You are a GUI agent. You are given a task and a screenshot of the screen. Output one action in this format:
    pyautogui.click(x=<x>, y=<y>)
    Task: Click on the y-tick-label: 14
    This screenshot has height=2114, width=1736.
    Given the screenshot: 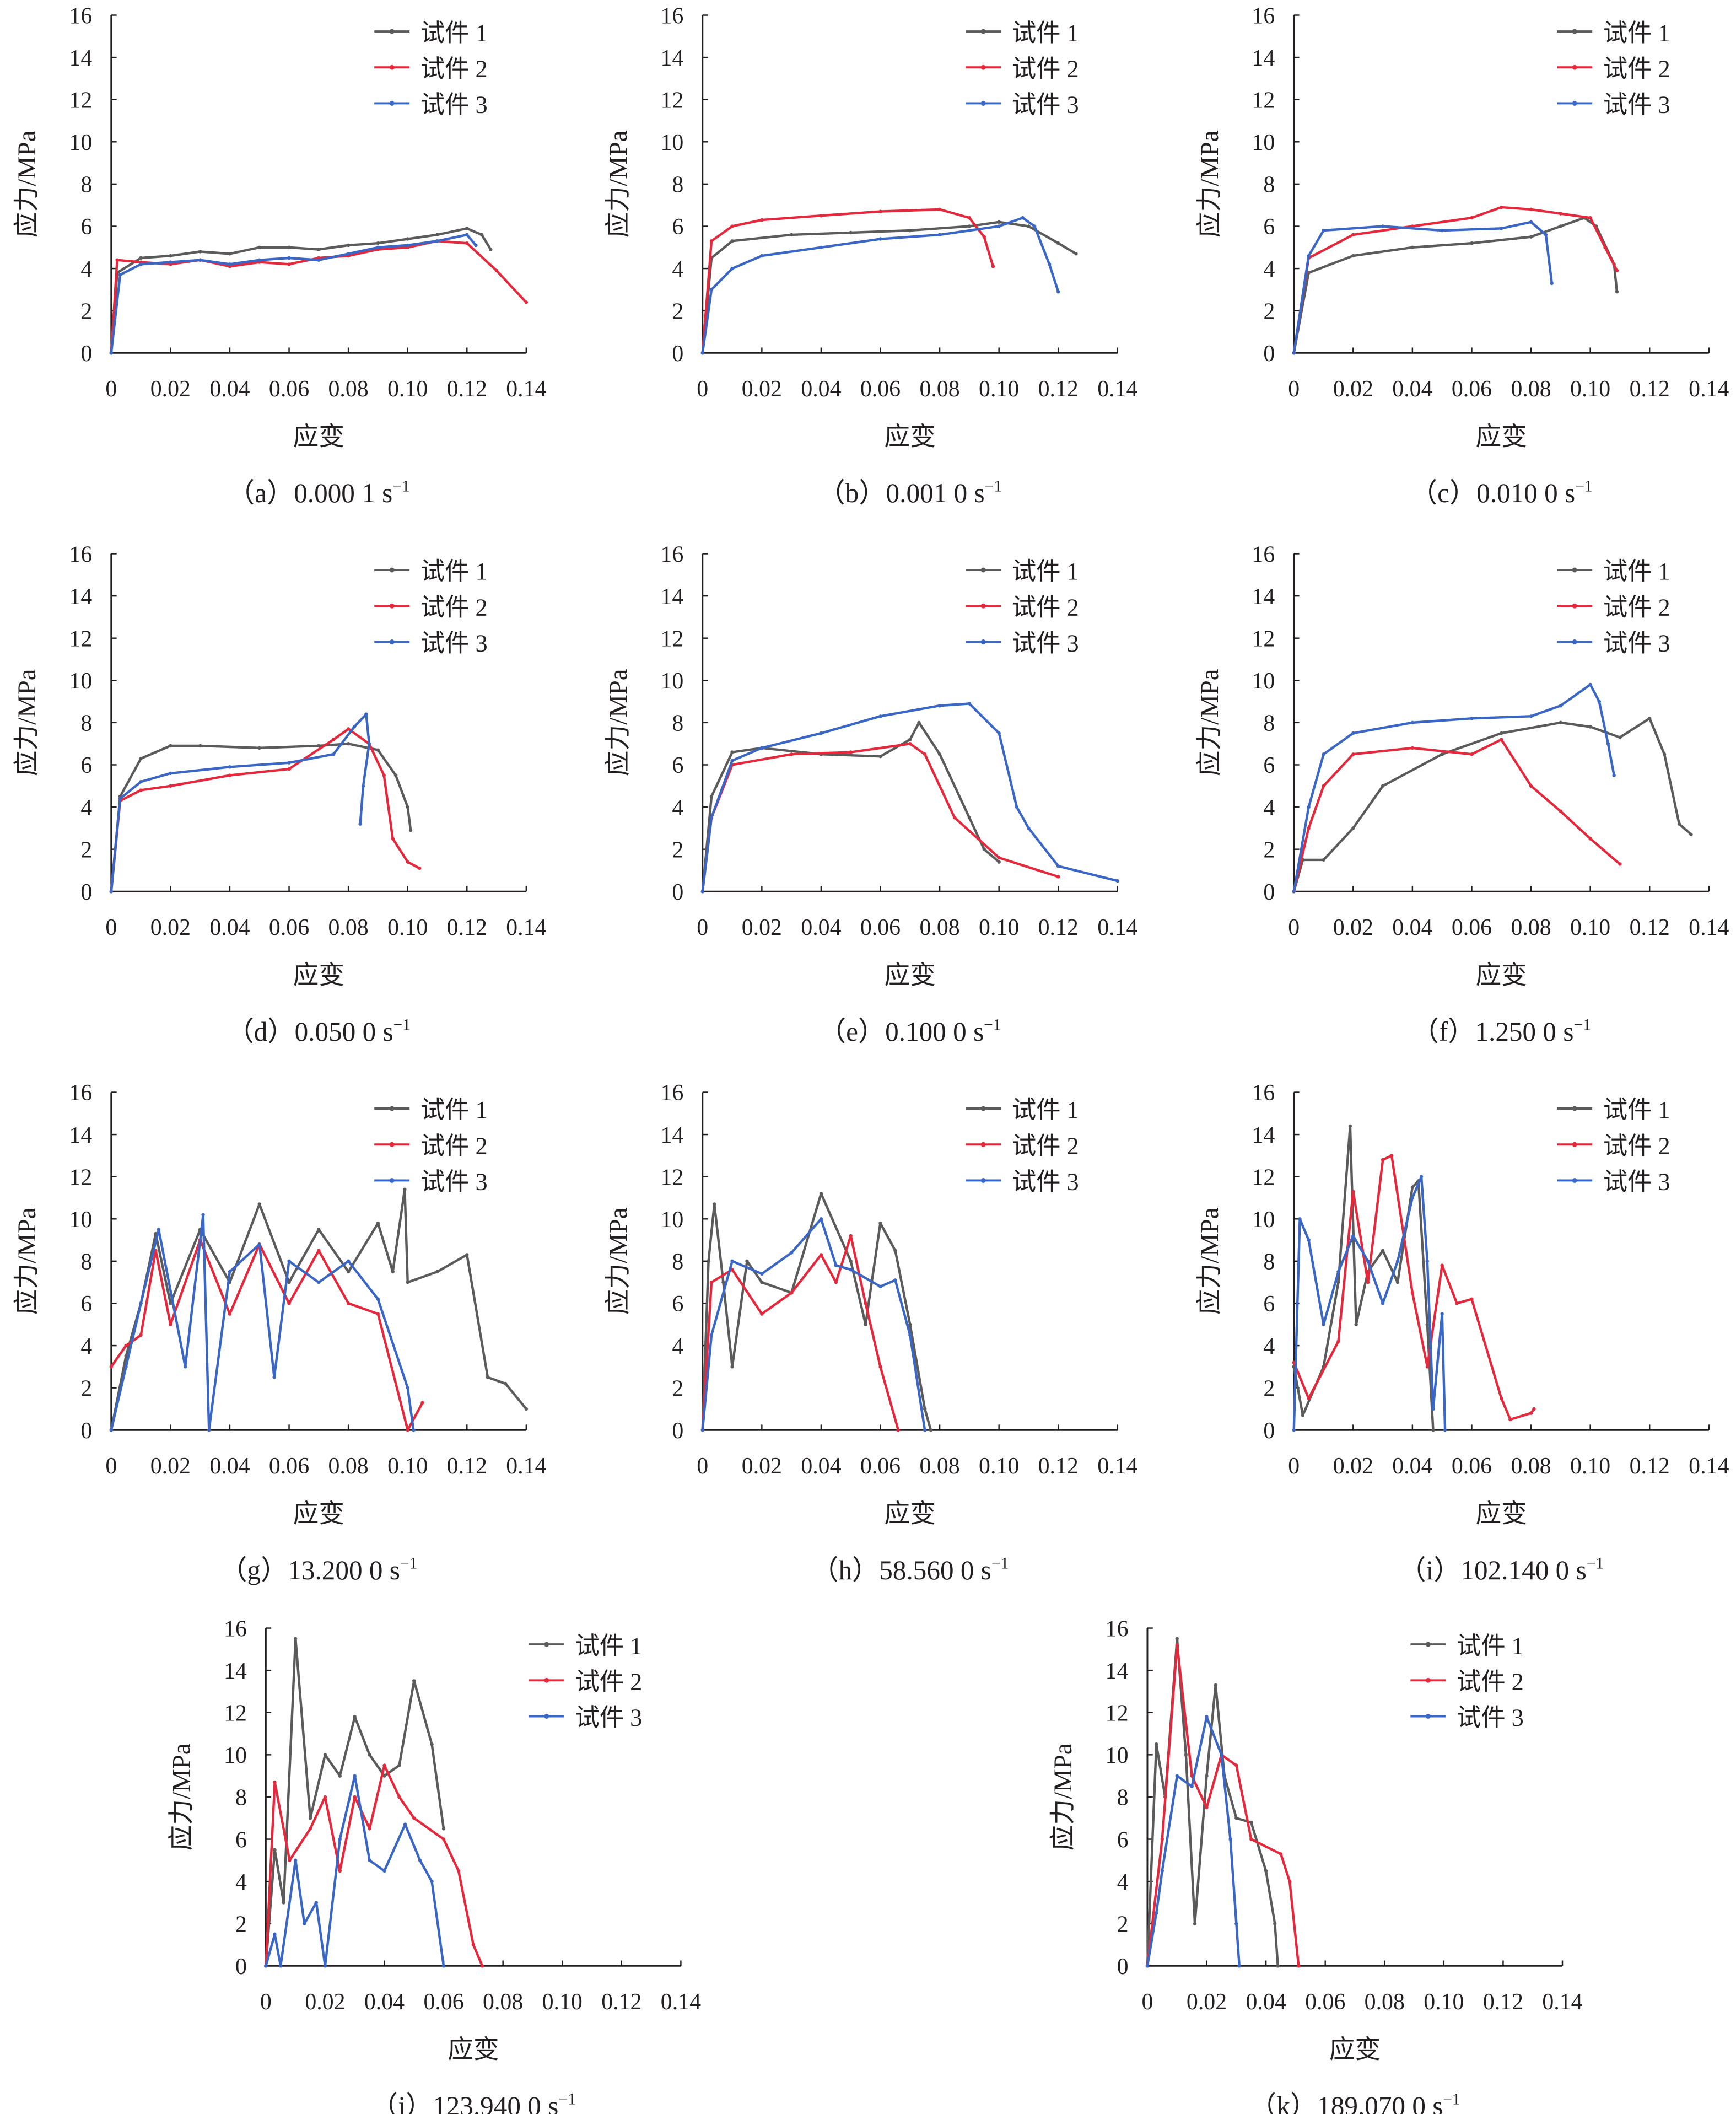 What is the action you would take?
    pyautogui.click(x=671, y=58)
    